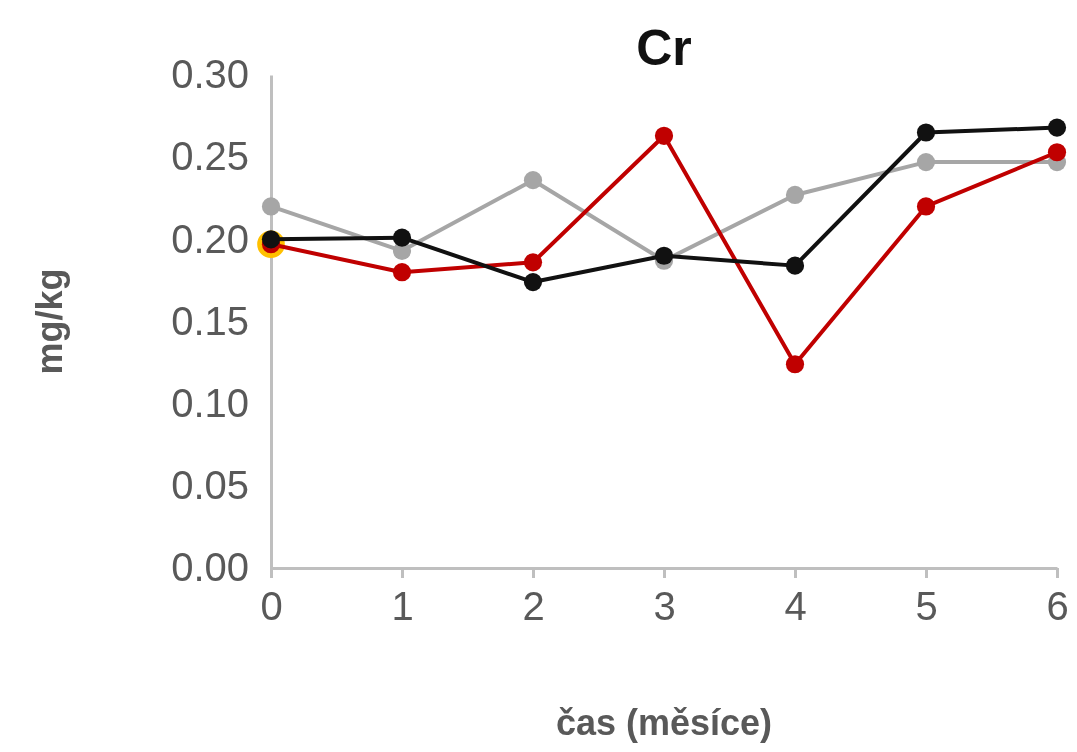  What do you see at coordinates (664, 48) in the screenshot?
I see `chart-title: Cr` at bounding box center [664, 48].